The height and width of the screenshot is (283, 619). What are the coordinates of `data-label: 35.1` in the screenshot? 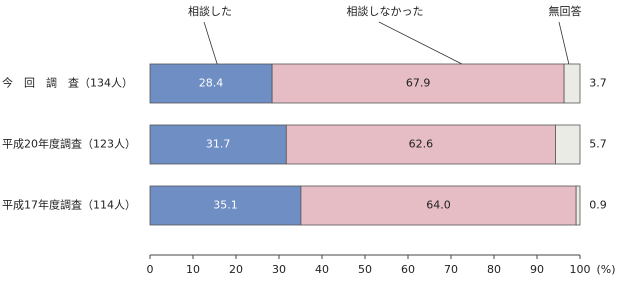 It's located at (225, 205).